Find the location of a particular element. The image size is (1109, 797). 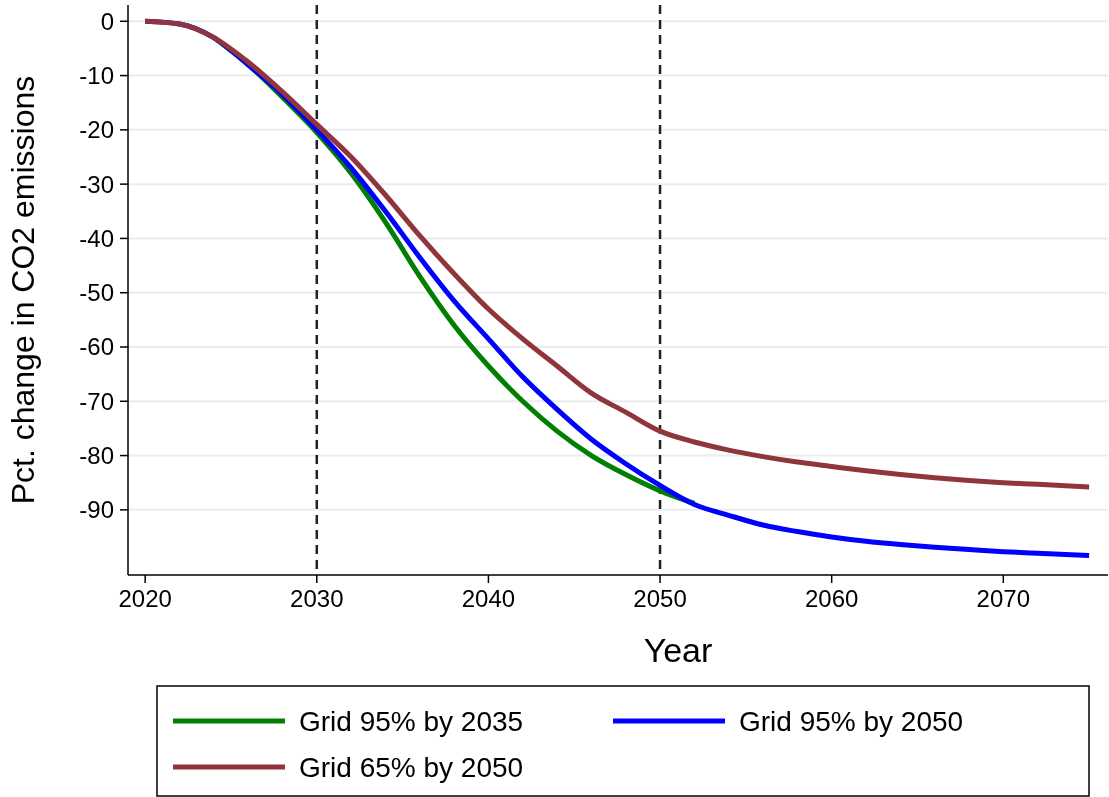

y-tick-label: -60 is located at coordinates (96, 347).